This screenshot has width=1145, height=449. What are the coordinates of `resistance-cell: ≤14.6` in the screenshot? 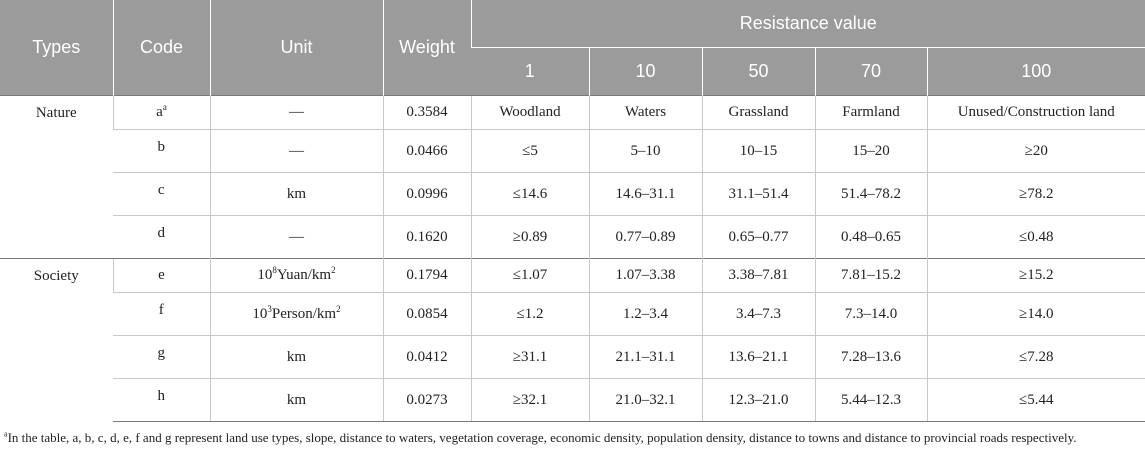 It's located at (529, 194).